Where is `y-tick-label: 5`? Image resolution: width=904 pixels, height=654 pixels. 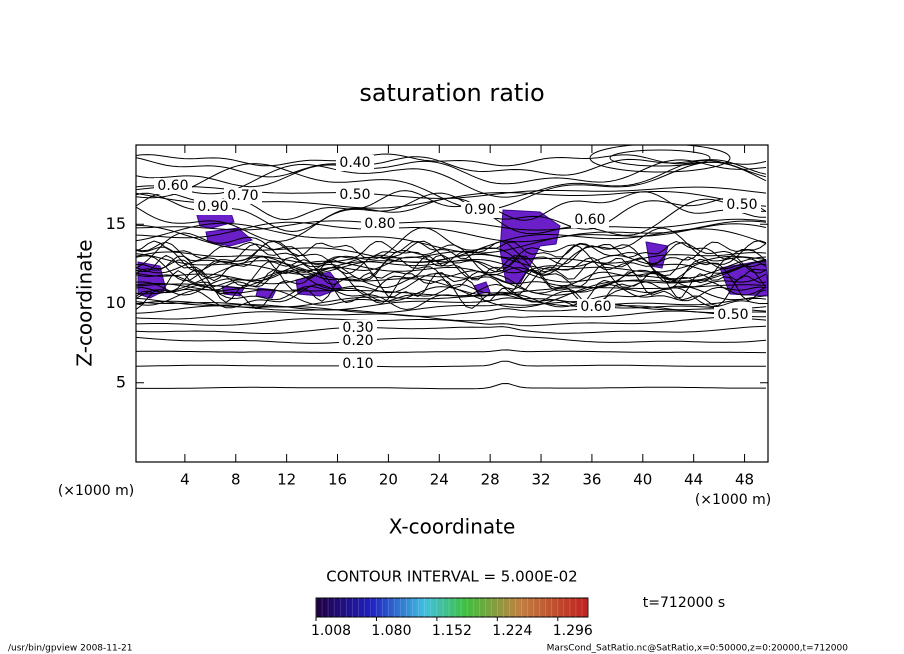
y-tick-label: 5 is located at coordinates (121, 381).